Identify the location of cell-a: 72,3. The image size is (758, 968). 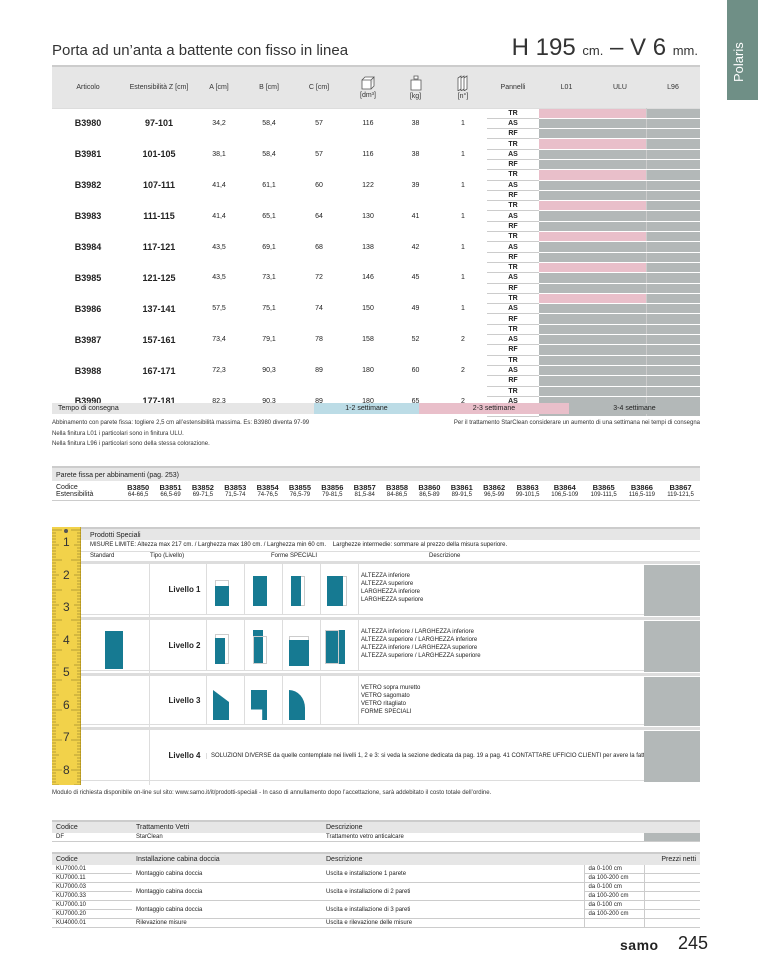
(219, 370).